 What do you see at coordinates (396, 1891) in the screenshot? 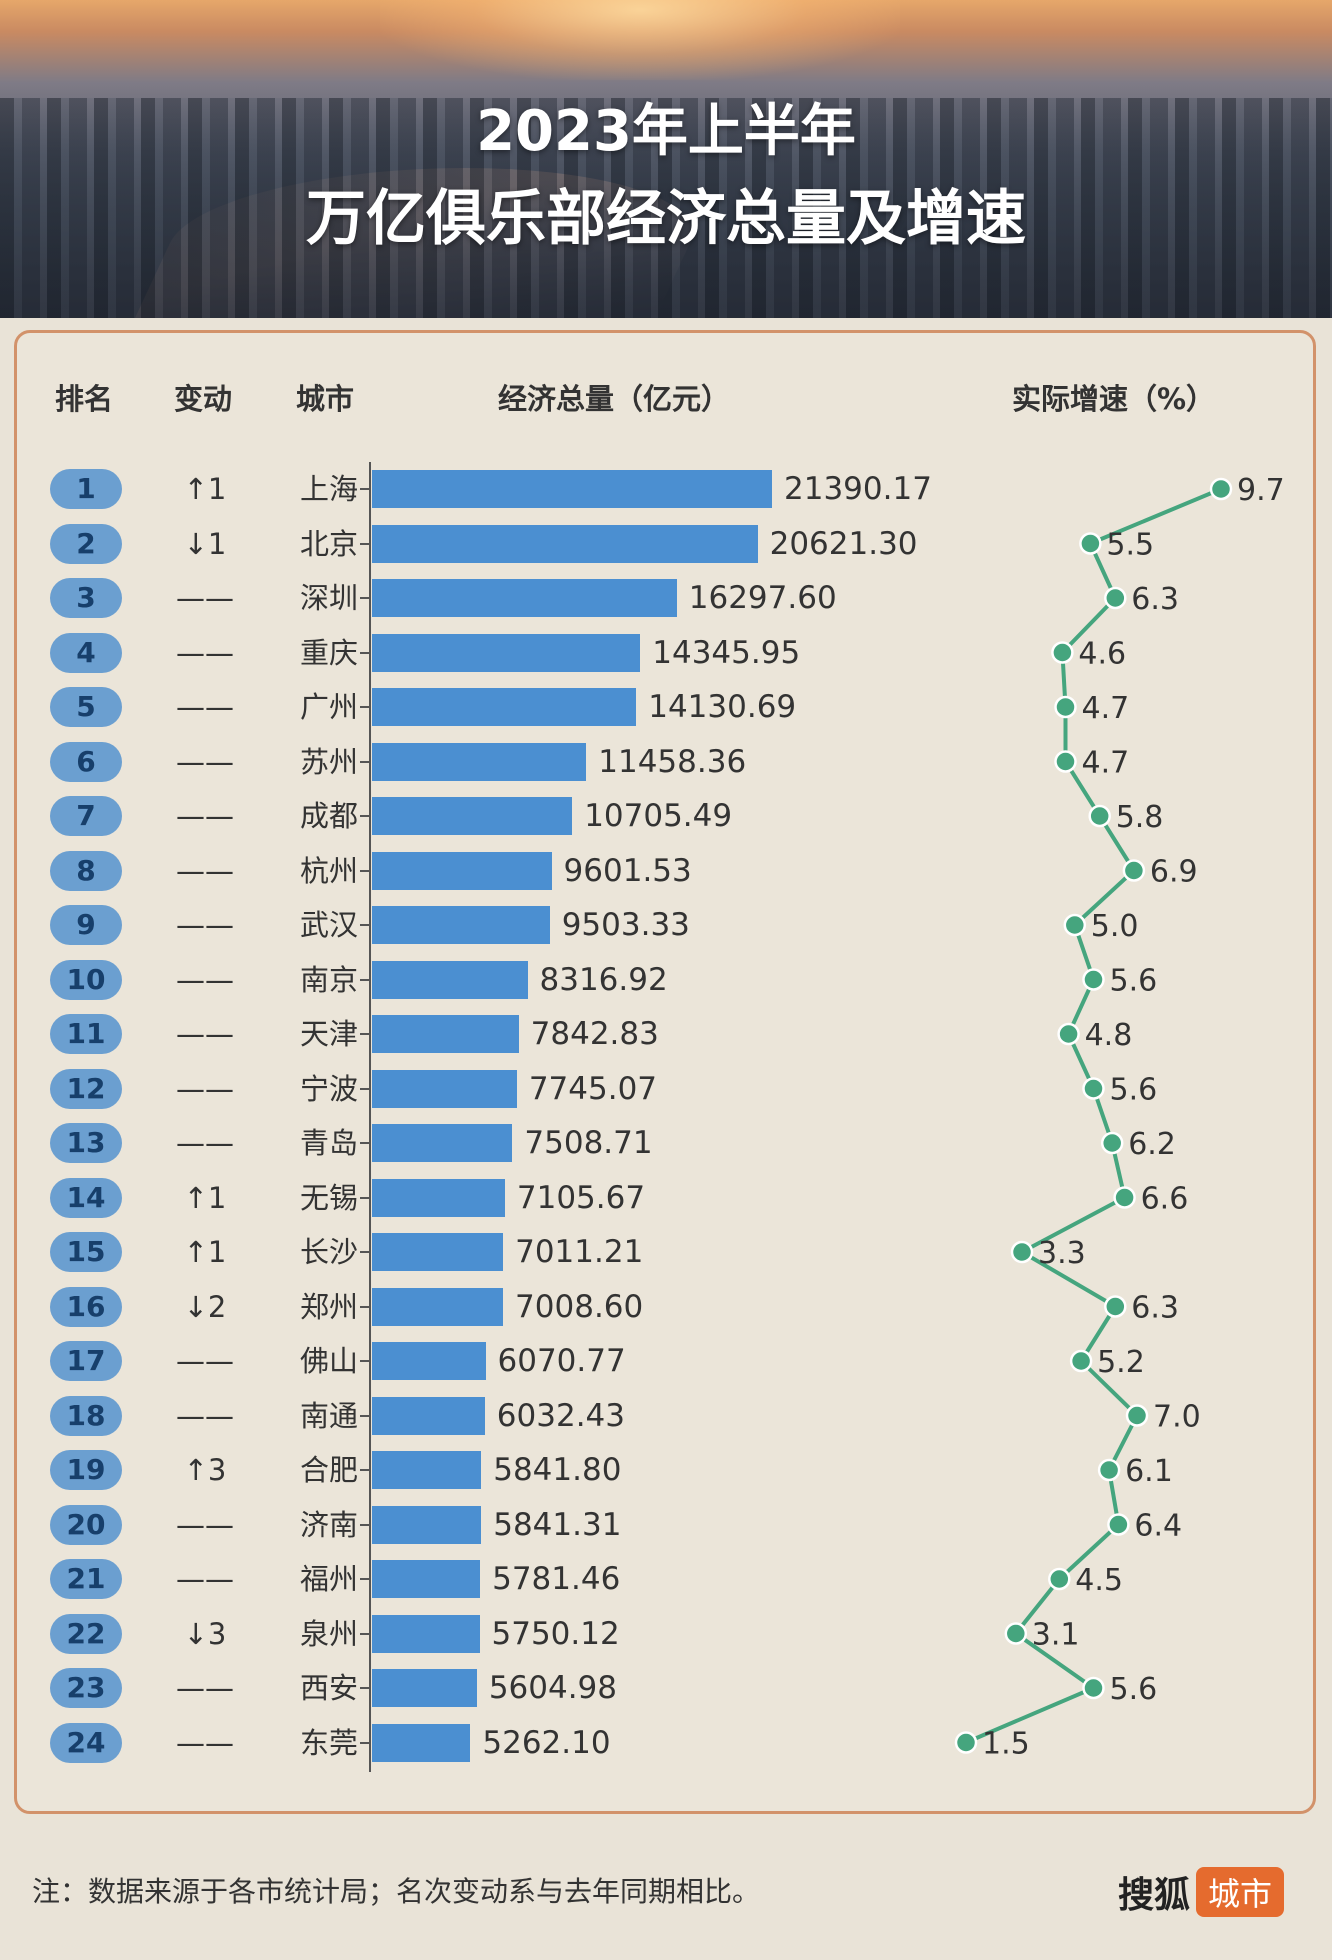
I see `footnote: 注：数据来源于各市统计局；名次变动系与去年同期相比。` at bounding box center [396, 1891].